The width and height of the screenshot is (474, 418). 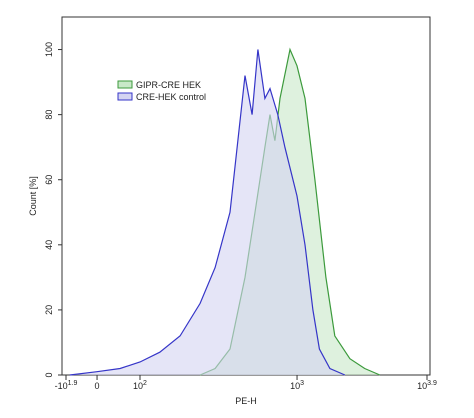 What do you see at coordinates (140, 385) in the screenshot?
I see `x-tick-label: 10²` at bounding box center [140, 385].